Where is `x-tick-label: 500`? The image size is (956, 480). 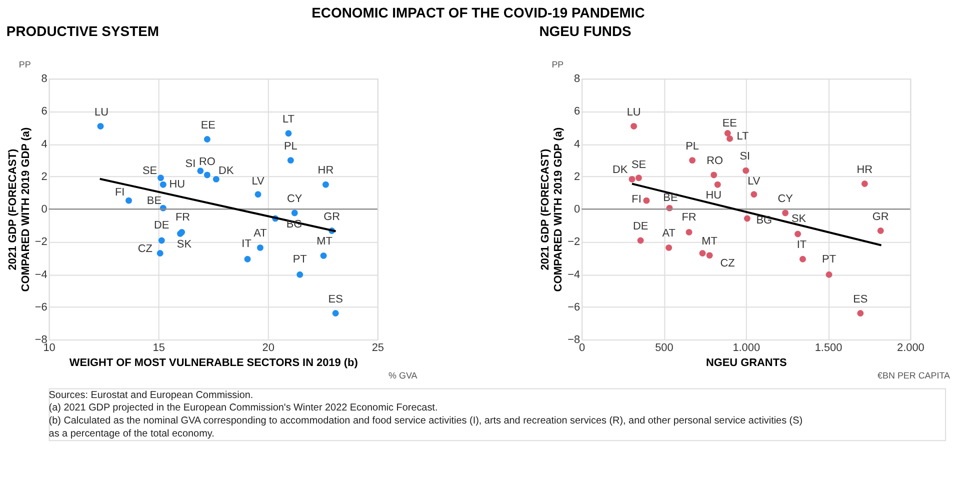
x-tick-label: 500 is located at coordinates (664, 348).